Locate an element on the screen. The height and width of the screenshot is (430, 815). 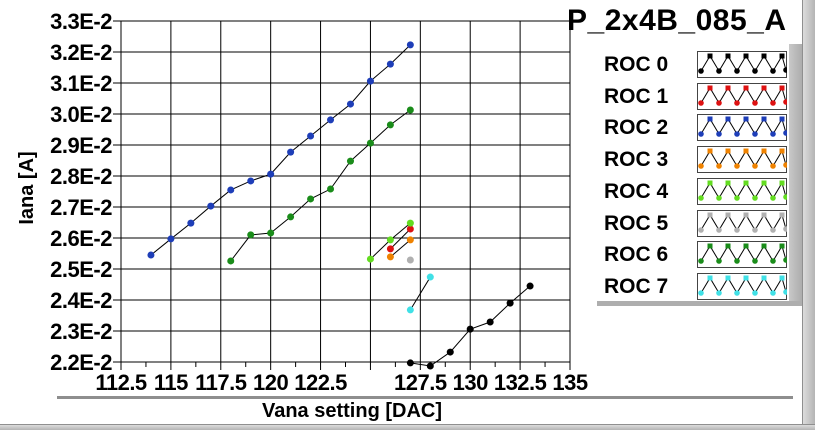
x-tick-label: 112.5 is located at coordinates (121, 382).